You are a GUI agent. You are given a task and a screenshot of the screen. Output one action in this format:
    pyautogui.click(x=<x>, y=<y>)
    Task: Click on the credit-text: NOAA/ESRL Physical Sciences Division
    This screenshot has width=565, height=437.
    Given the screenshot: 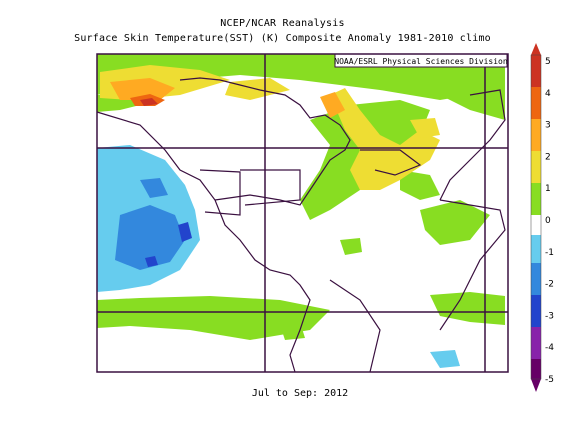 What is the action you would take?
    pyautogui.click(x=421, y=61)
    